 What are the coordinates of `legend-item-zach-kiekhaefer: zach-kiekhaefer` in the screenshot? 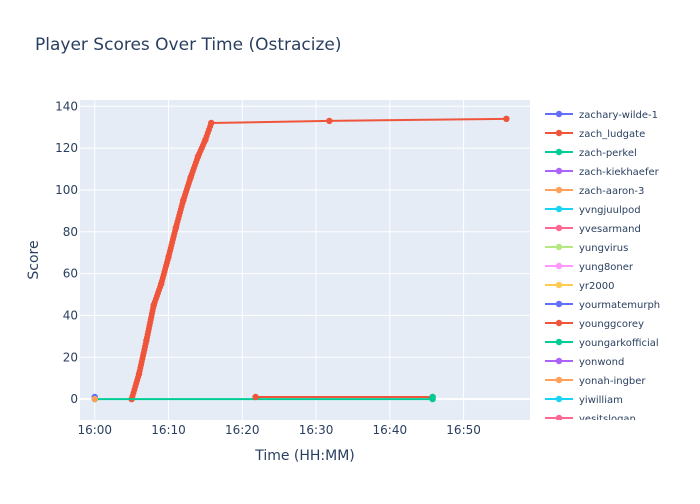 It's located at (602, 172).